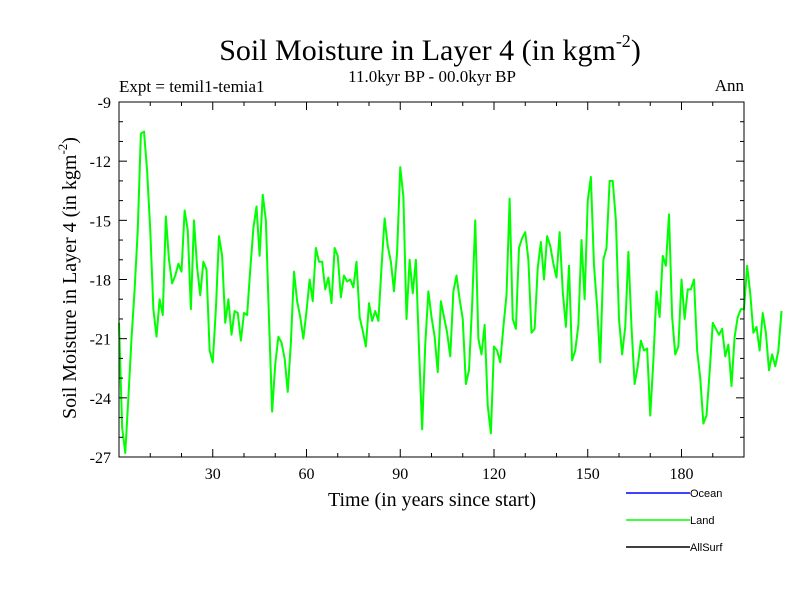 This screenshot has width=800, height=600. What do you see at coordinates (432, 76) in the screenshot?
I see `chart-subtitle: 11.0kyr BP - 00.0kyr BP` at bounding box center [432, 76].